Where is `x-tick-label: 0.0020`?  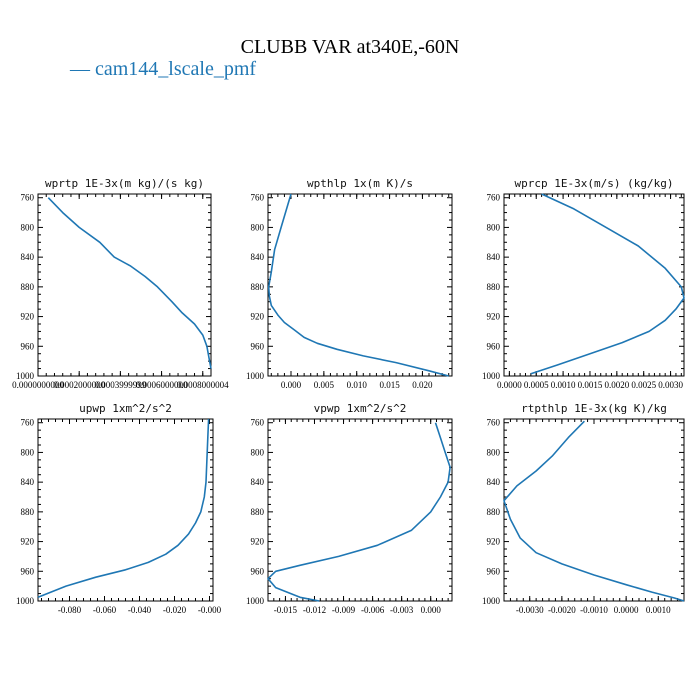
x-tick-label: 0.0020 is located at coordinates (616, 385).